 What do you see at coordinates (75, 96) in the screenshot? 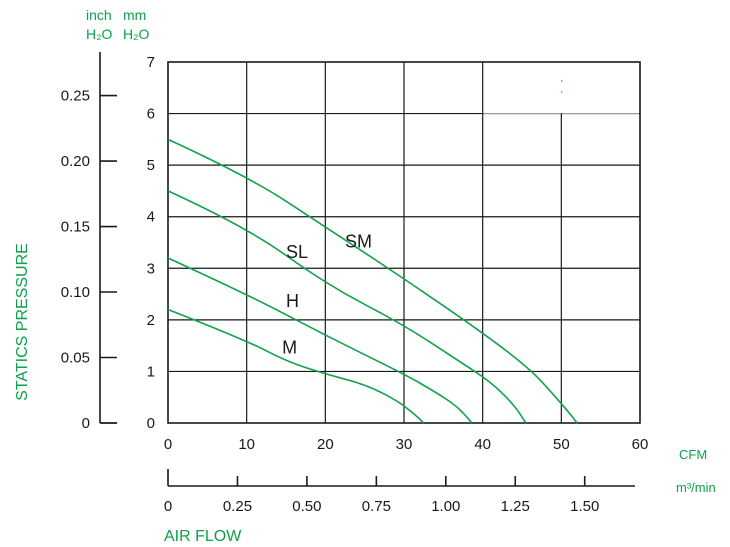
I see `y-tick-inch: 0.25` at bounding box center [75, 96].